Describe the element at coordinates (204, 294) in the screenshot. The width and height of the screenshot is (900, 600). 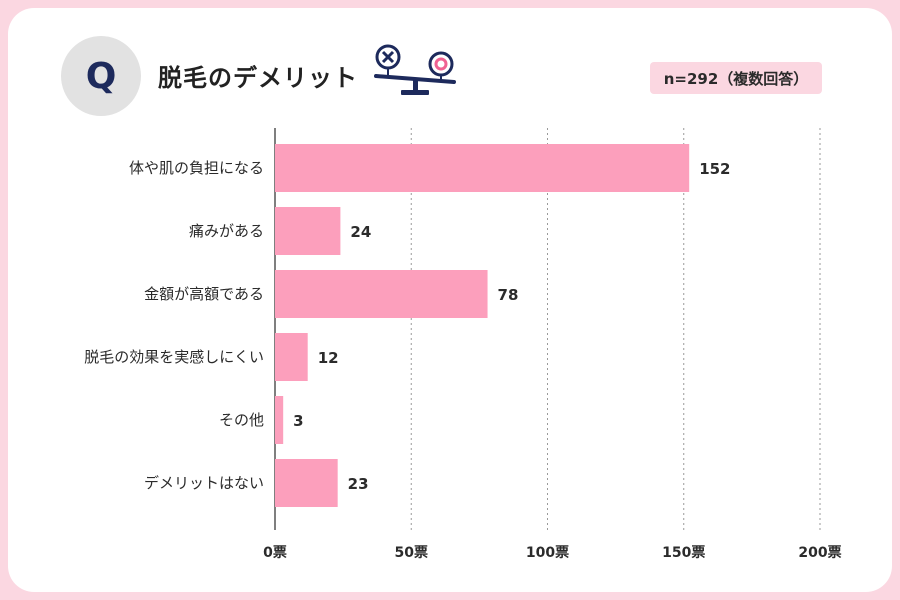
I see `category-label: 金額が高額である` at that location.